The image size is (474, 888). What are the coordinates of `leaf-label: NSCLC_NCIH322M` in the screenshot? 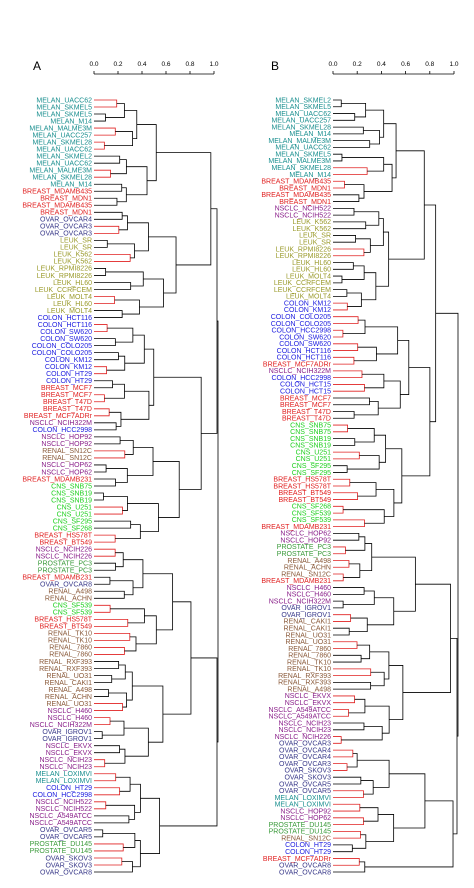 It's located at (300, 601).